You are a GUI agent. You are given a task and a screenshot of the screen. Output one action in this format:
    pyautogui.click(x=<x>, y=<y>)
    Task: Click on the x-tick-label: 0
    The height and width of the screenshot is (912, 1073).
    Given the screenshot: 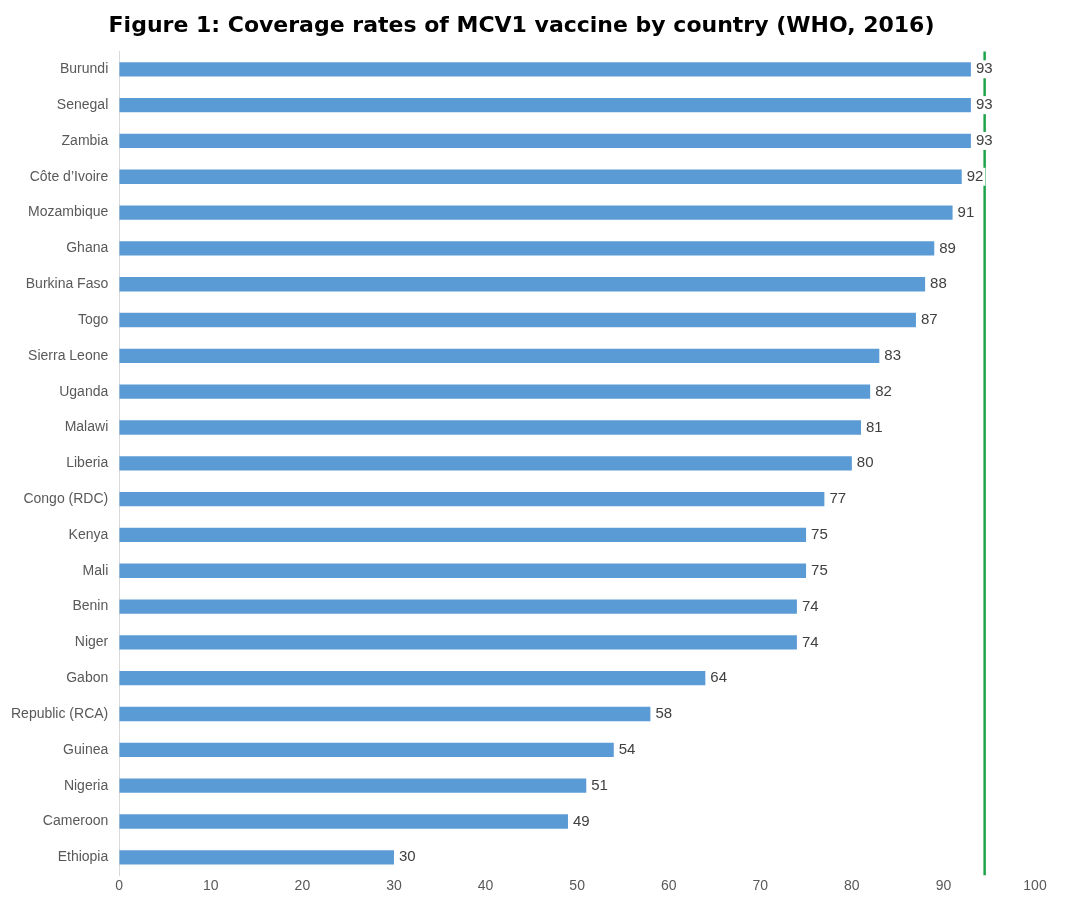 What is the action you would take?
    pyautogui.click(x=119, y=885)
    